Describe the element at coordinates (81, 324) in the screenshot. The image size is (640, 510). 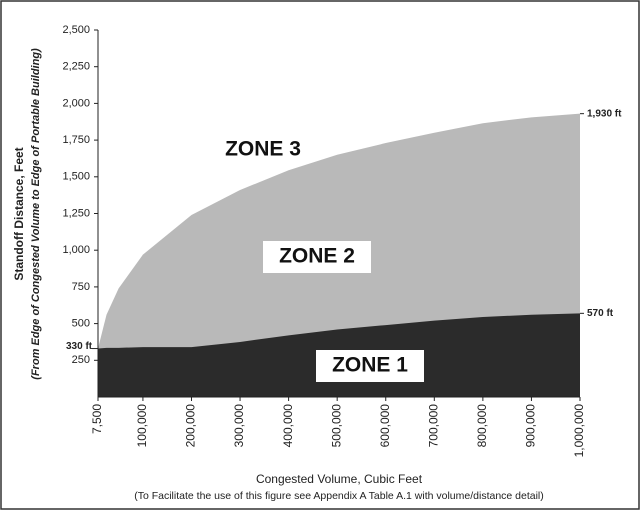
I see `y-tick-label: 500` at that location.